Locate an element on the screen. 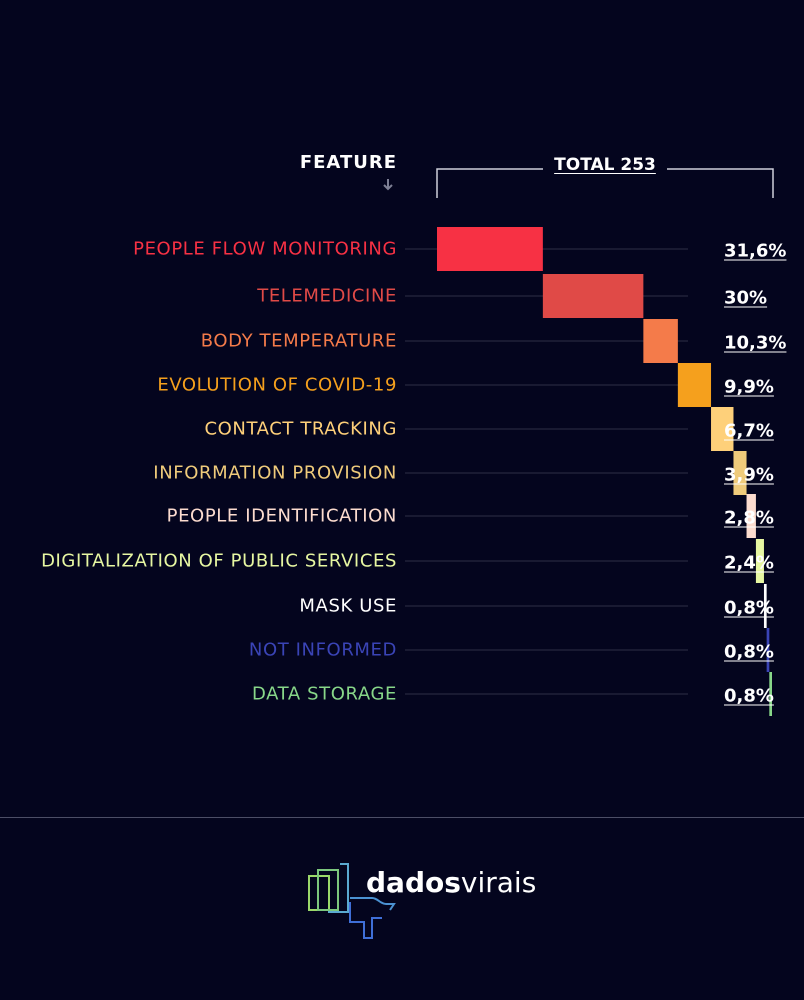 Image resolution: width=804 pixels, height=1000 pixels. value-label: 3,9% is located at coordinates (749, 475).